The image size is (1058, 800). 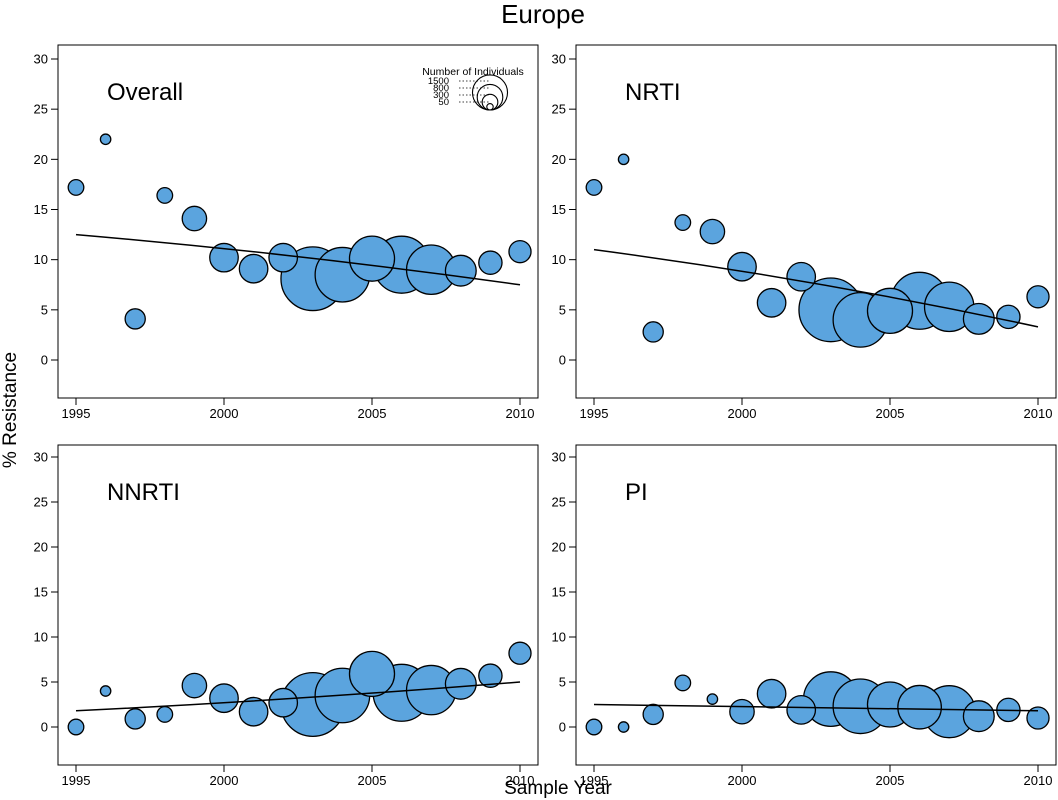 What do you see at coordinates (653, 92) in the screenshot?
I see `panel-label: NRTI` at bounding box center [653, 92].